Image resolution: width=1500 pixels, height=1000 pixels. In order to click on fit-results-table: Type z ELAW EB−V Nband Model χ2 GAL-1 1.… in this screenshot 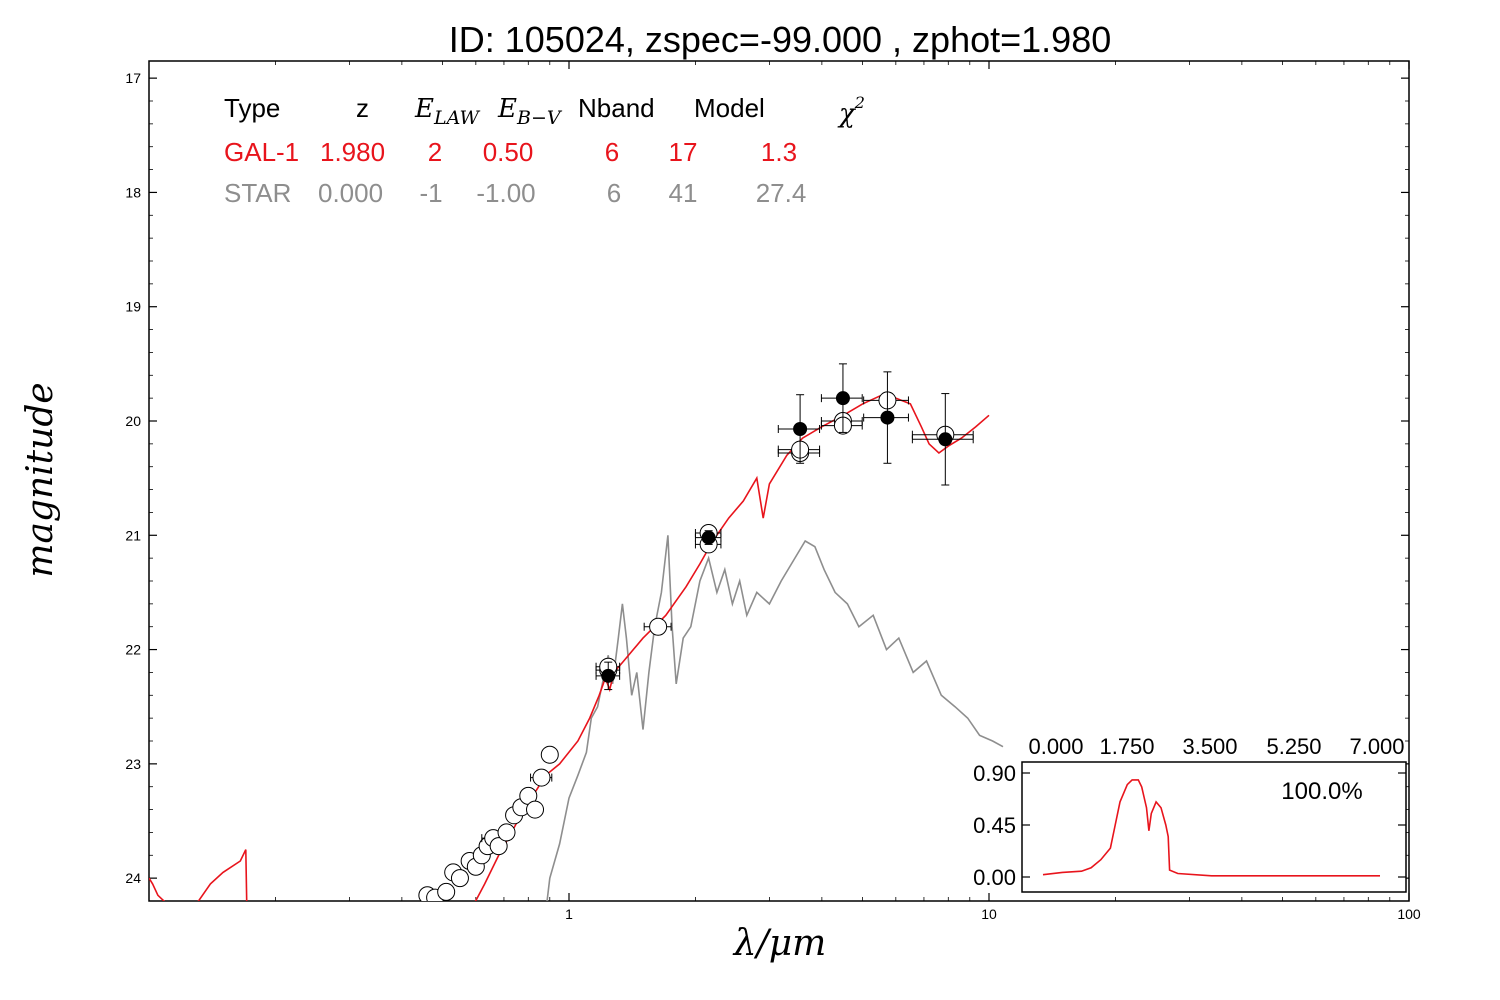, I will do `click(544, 150)`.